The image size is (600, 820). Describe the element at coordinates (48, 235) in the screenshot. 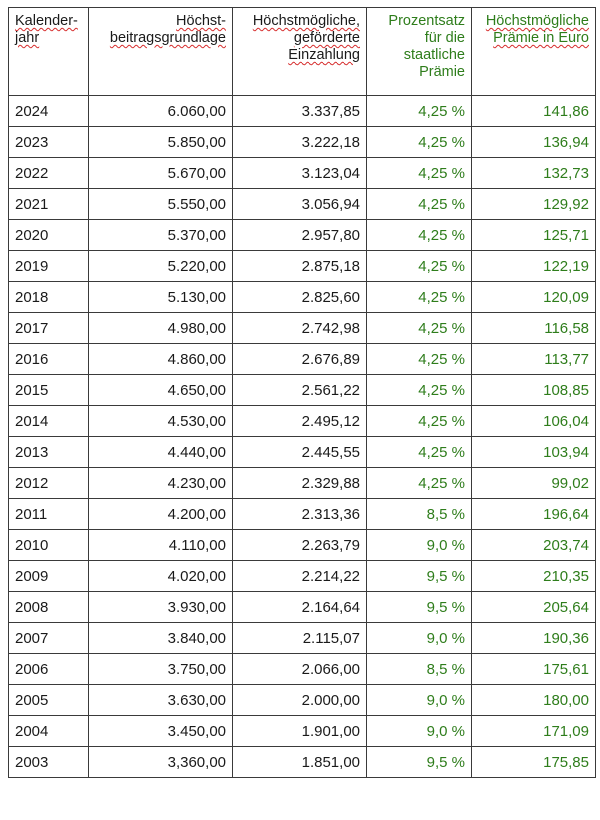

I see `cell-kalenderjahr: 2020` at that location.